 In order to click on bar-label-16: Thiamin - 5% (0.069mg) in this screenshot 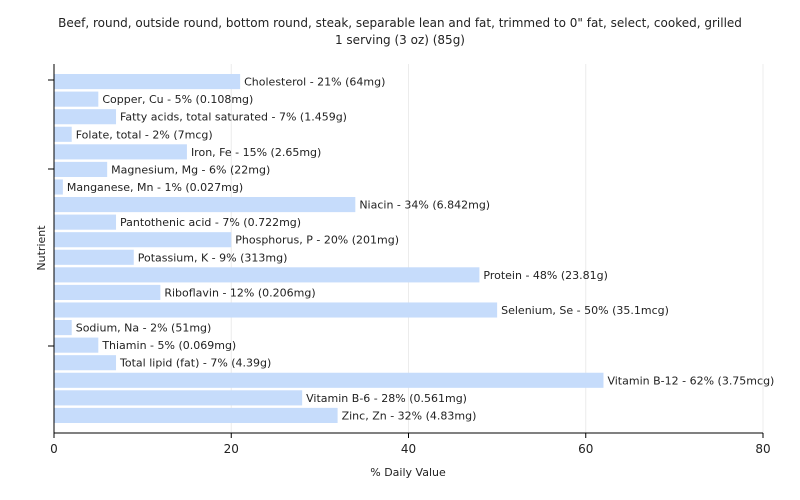, I will do `click(168, 345)`.